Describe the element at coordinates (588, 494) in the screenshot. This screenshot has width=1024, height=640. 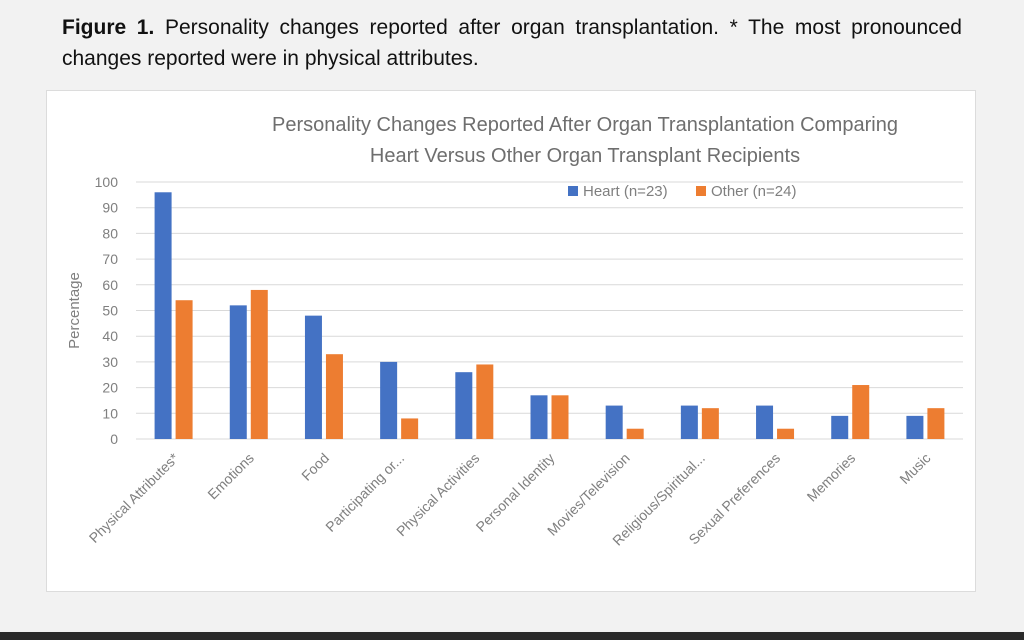
I see `x-tick-label: Movies/Television` at that location.